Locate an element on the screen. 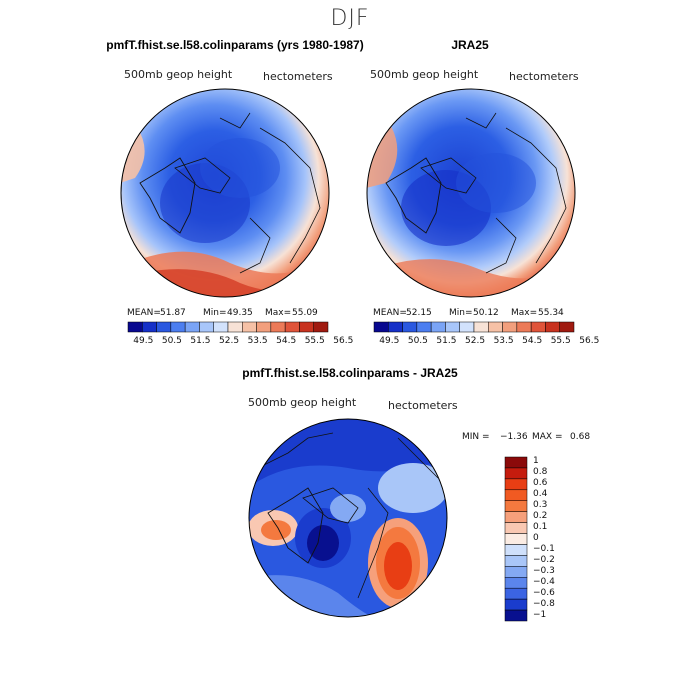  panel-3-variable-label: 500mb geop height is located at coordinates (302, 402).